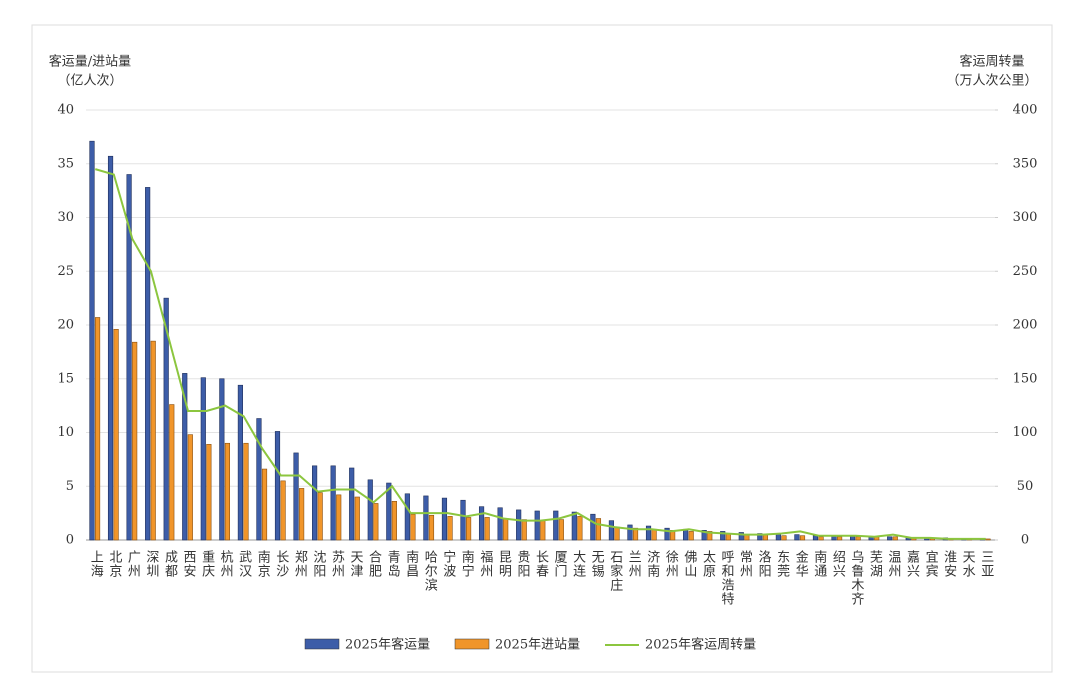 Image resolution: width=1080 pixels, height=686 pixels. What do you see at coordinates (65, 217) in the screenshot?
I see `y-tick-label: 30` at bounding box center [65, 217].